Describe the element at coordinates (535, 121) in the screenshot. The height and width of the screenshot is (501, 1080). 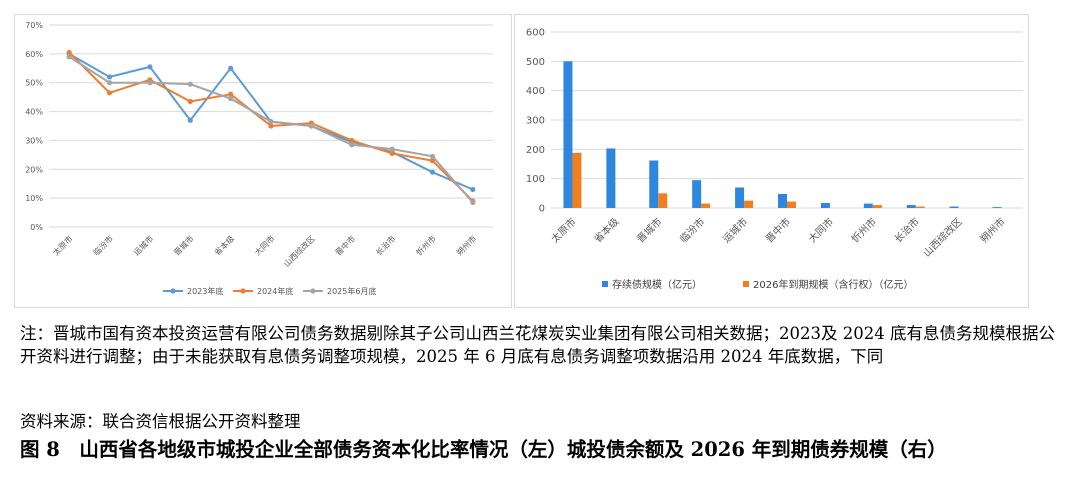
I see `y-tick-label: 300` at that location.